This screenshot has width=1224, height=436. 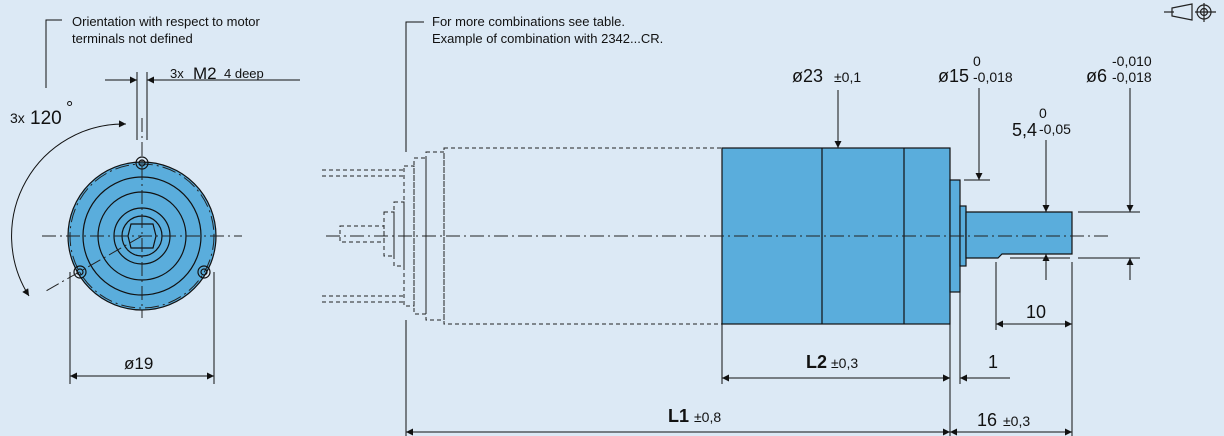 What do you see at coordinates (69, 208) in the screenshot?
I see `angle-arc` at bounding box center [69, 208].